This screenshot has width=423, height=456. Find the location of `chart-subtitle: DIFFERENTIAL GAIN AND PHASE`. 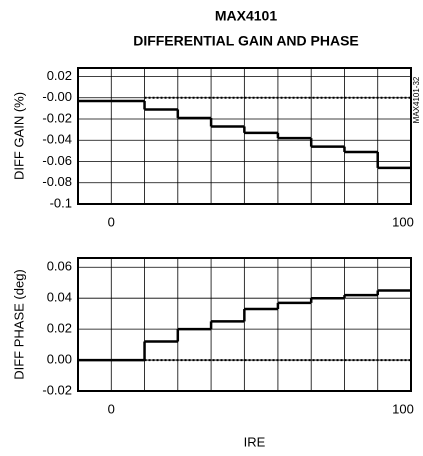

chart-subtitle: DIFFERENTIAL GAIN AND PHASE is located at coordinates (246, 41).